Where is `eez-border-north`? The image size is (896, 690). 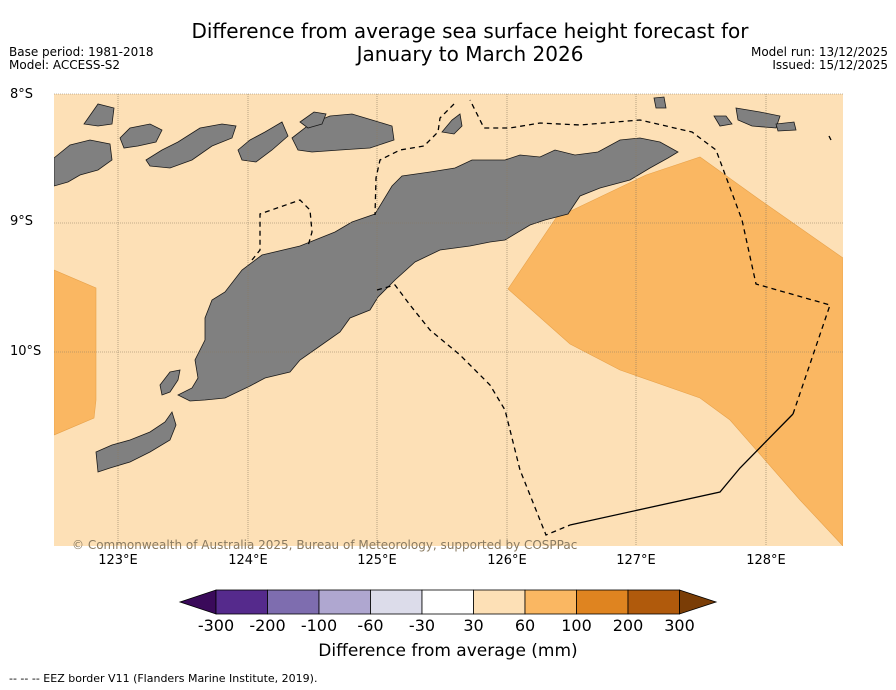
eez-border-north is located at coordinates (414, 159).